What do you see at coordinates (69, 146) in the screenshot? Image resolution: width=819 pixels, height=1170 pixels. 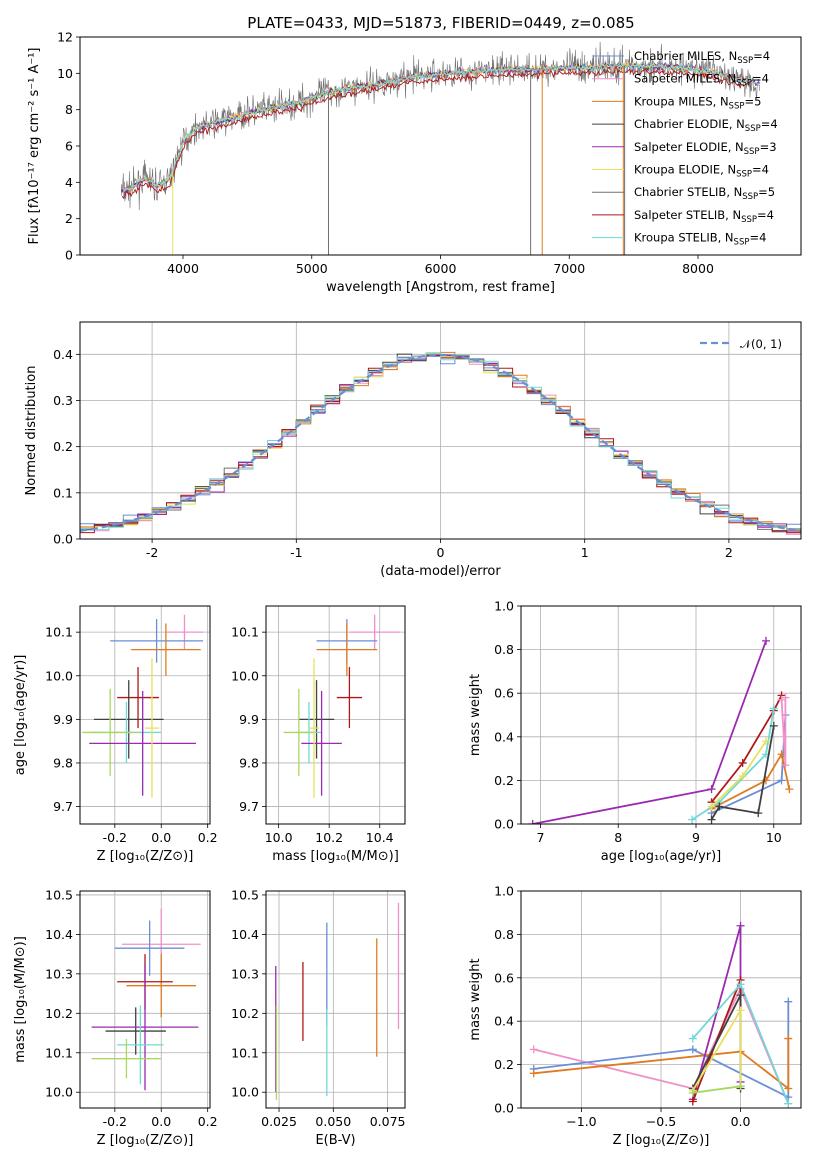 I see `y-tick-label: 6` at bounding box center [69, 146].